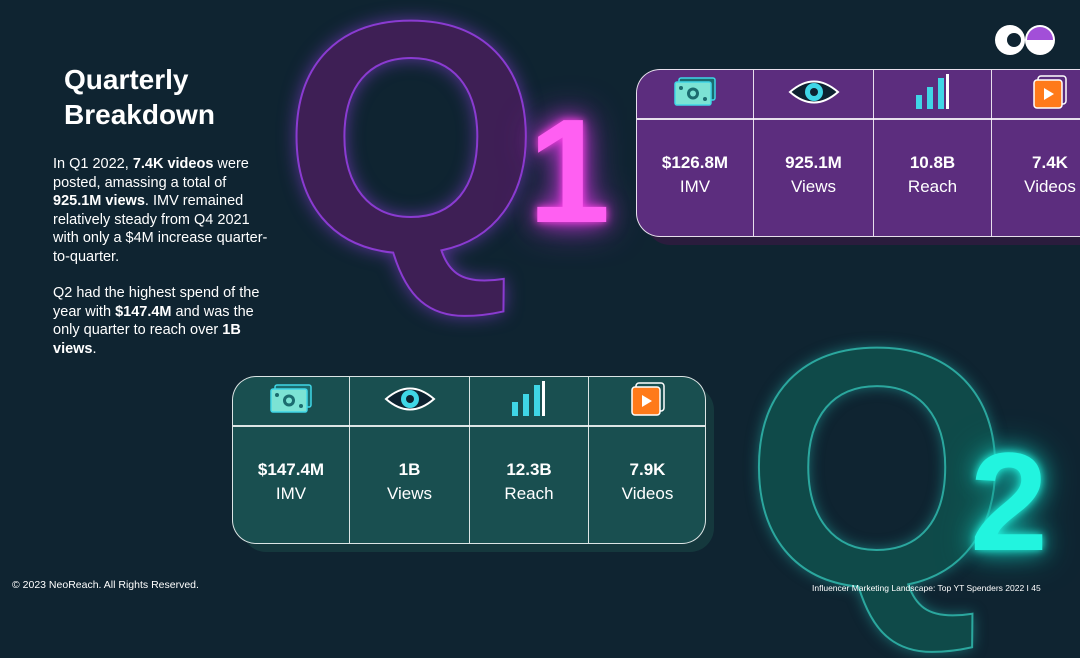 The image size is (1080, 658). I want to click on q2-stat-reach: 12.3B Reach, so click(529, 460).